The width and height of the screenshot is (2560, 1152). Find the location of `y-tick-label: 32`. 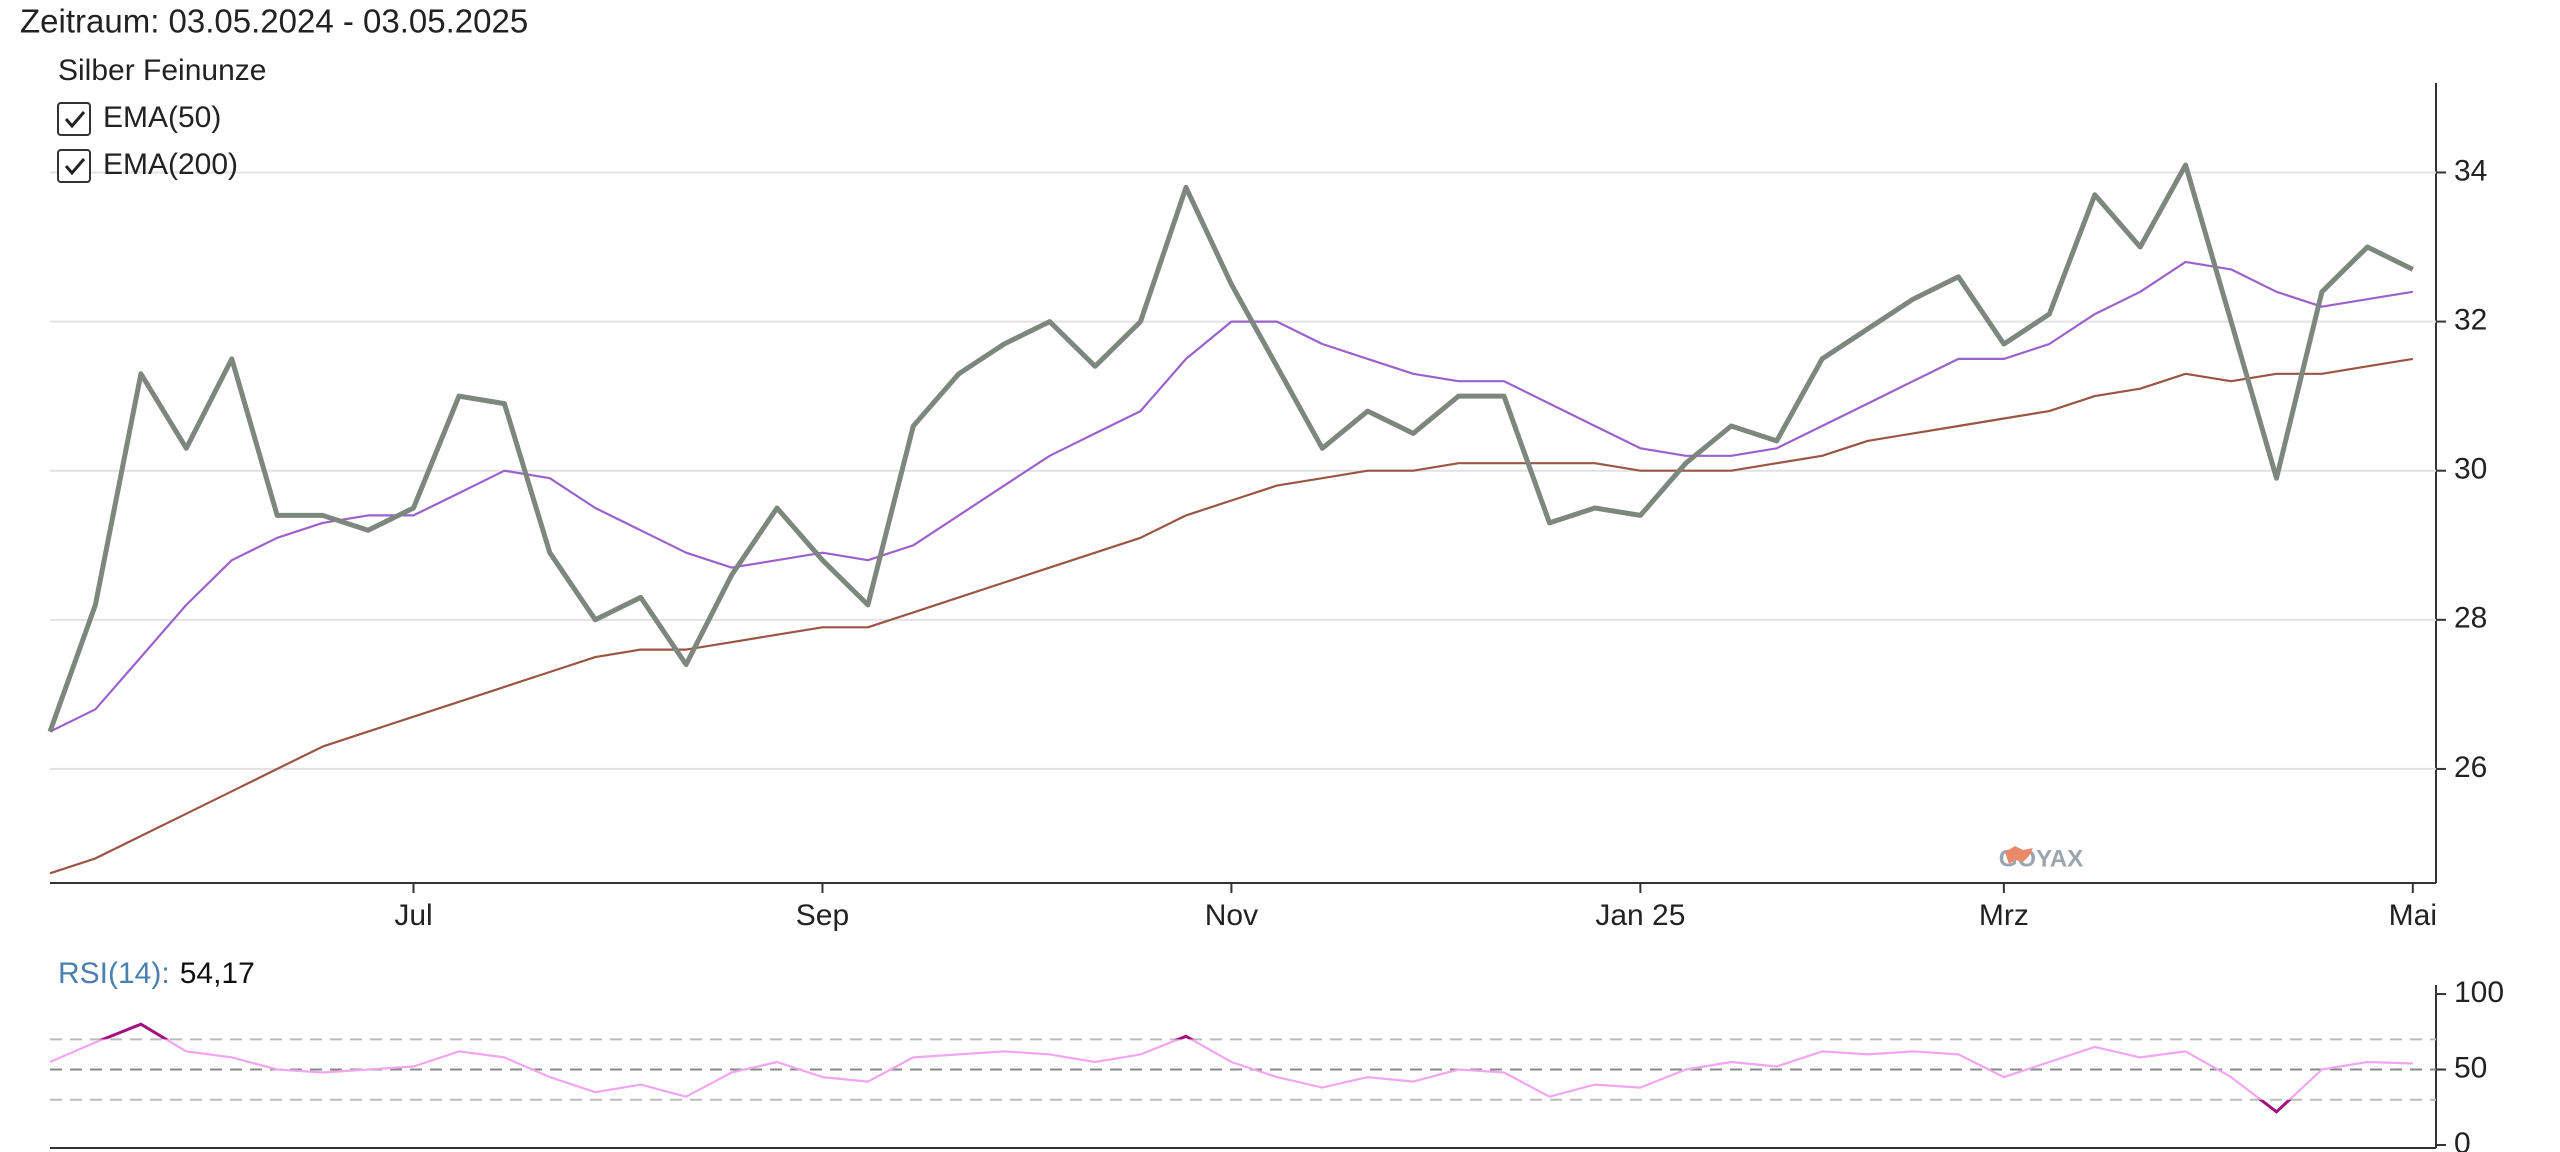

y-tick-label: 32 is located at coordinates (2470, 320).